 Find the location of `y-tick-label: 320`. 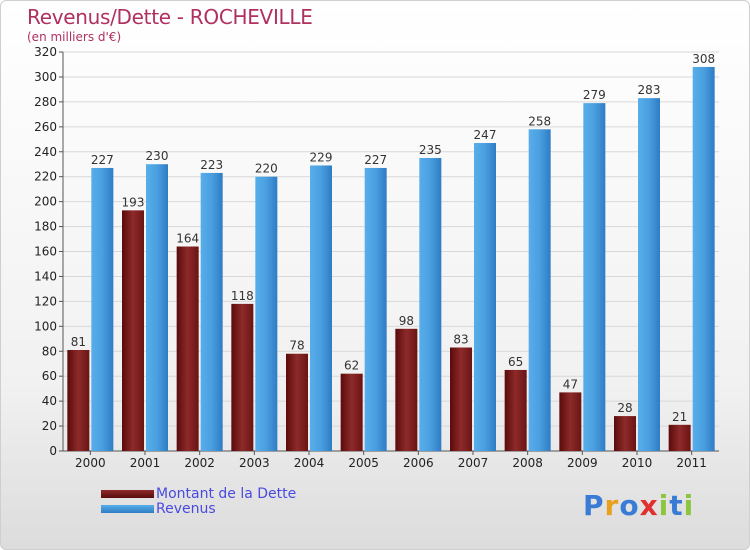

y-tick-label: 320 is located at coordinates (45, 52).